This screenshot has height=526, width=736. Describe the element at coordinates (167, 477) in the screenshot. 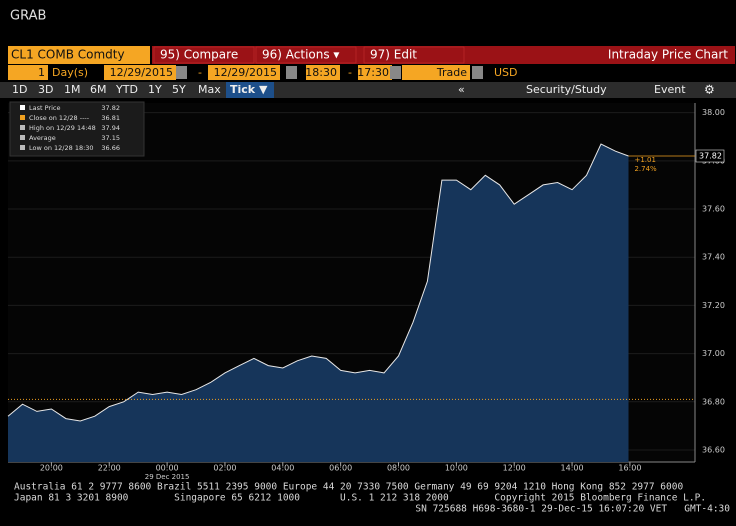

I see `date-label: 29 Dec 2015` at that location.